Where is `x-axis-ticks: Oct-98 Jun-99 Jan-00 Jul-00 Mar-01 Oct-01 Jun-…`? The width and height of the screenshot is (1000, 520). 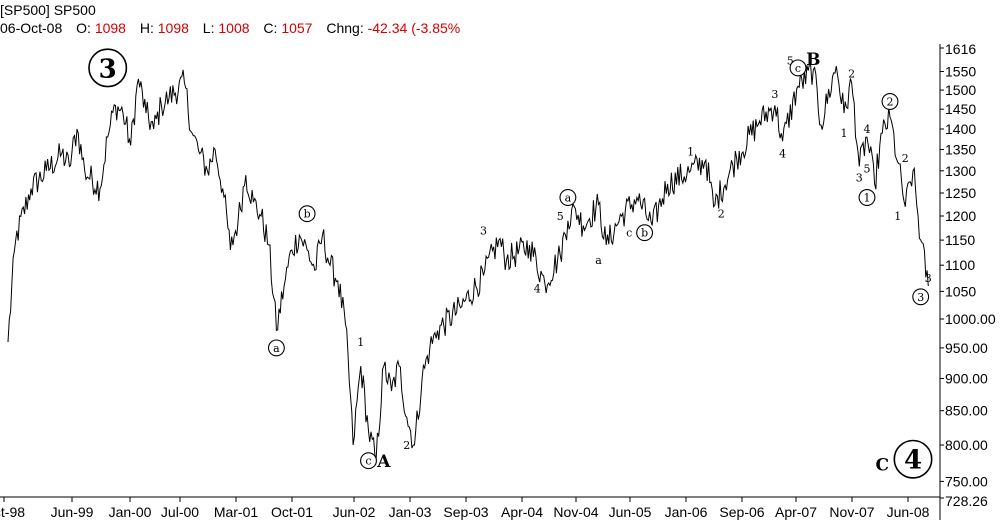 x-axis-ticks: Oct-98 Jun-99 Jan-00 Jul-00 Mar-01 Oct-01 Jun-… is located at coordinates (465, 508).